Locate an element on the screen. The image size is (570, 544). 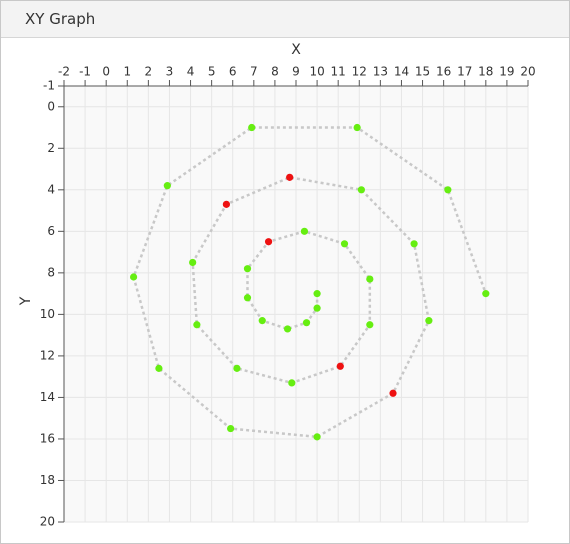
x-tick-label: 15 is located at coordinates (422, 72).